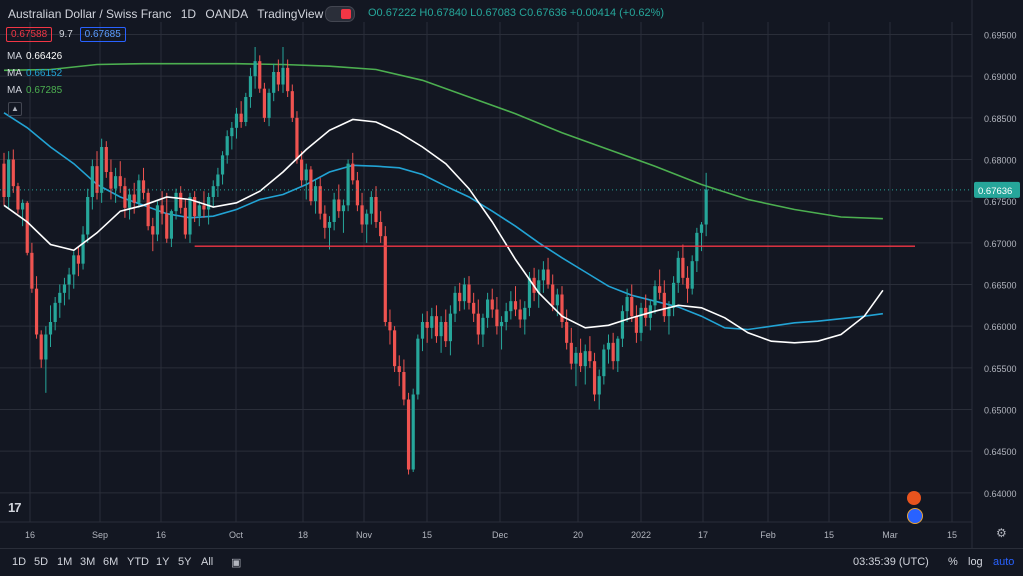  Describe the element at coordinates (1000, 119) in the screenshot. I see `y-tick-label: 0.68500` at that location.